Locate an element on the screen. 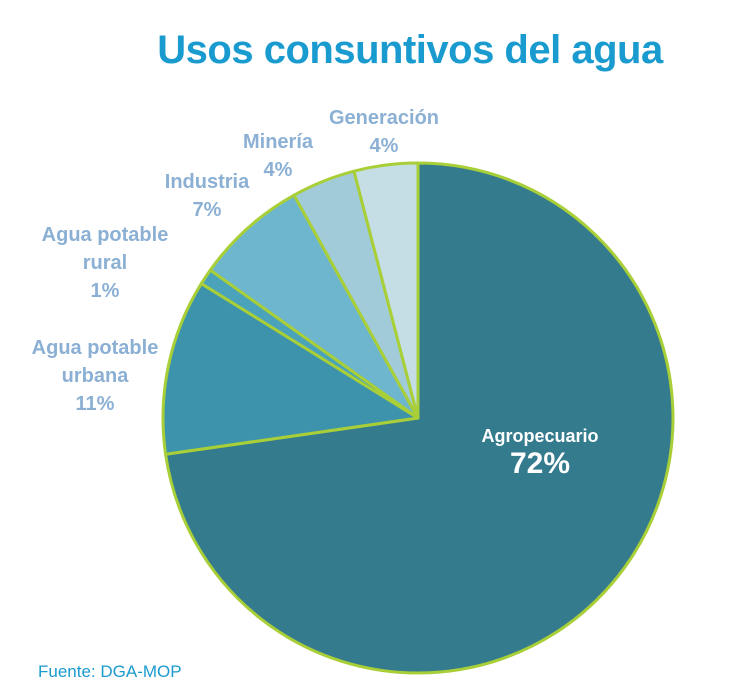  slice-label: Minería 4% is located at coordinates (278, 156).